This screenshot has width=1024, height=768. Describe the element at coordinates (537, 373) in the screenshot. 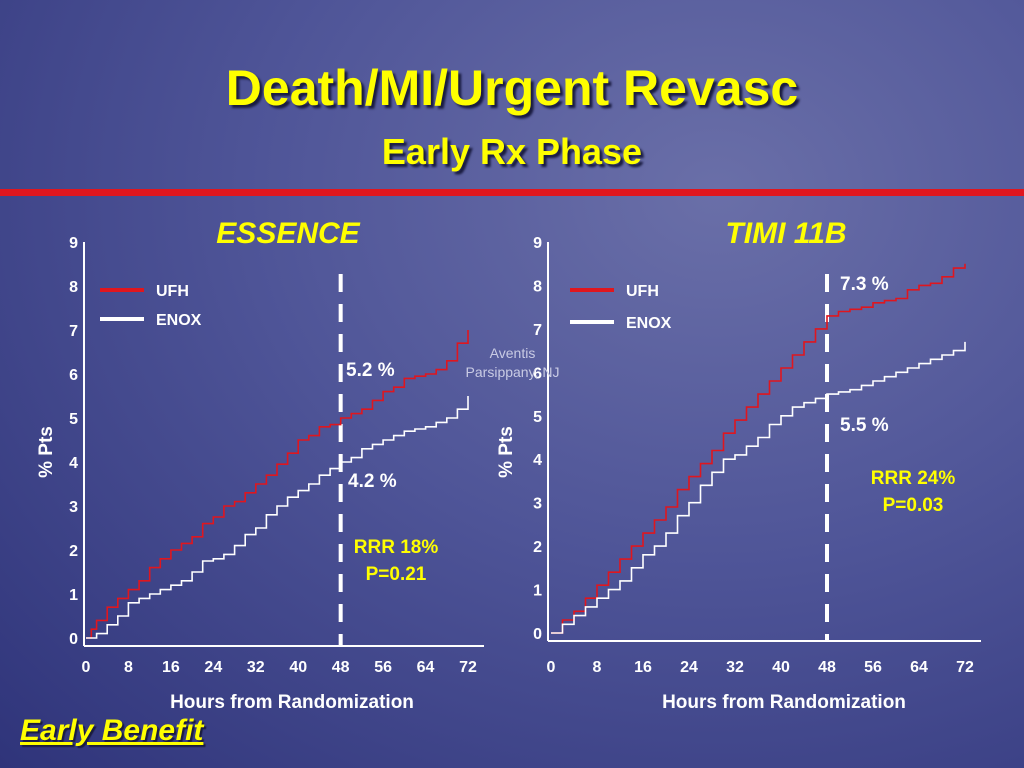

I see `chart2-y-tick-label: 6` at that location.